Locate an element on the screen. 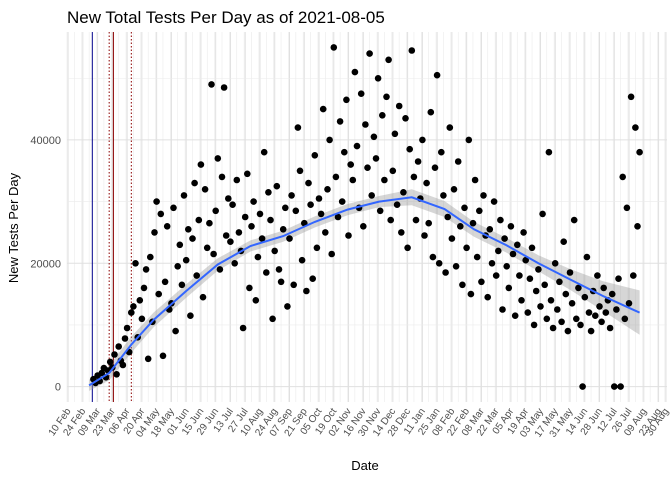  y-tick-label: 40000 is located at coordinates (45, 141).